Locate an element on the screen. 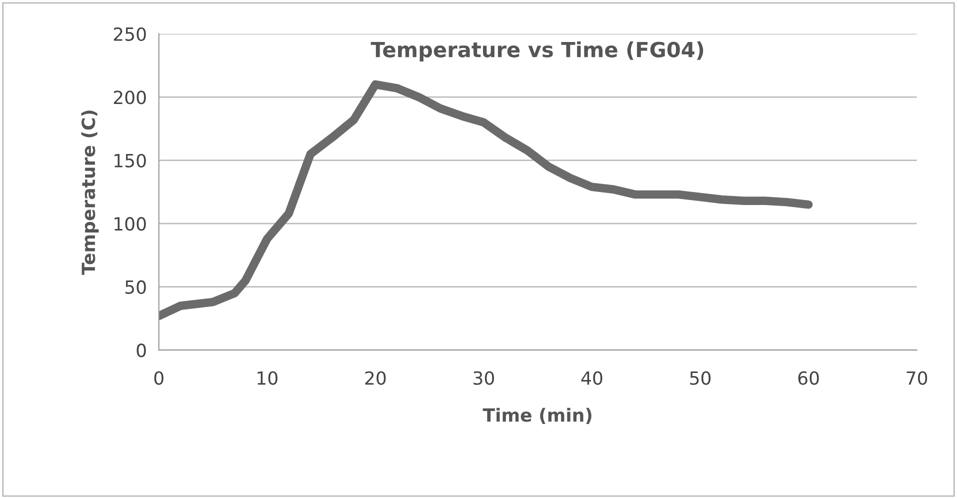  x-tick-label: 60 is located at coordinates (808, 378).